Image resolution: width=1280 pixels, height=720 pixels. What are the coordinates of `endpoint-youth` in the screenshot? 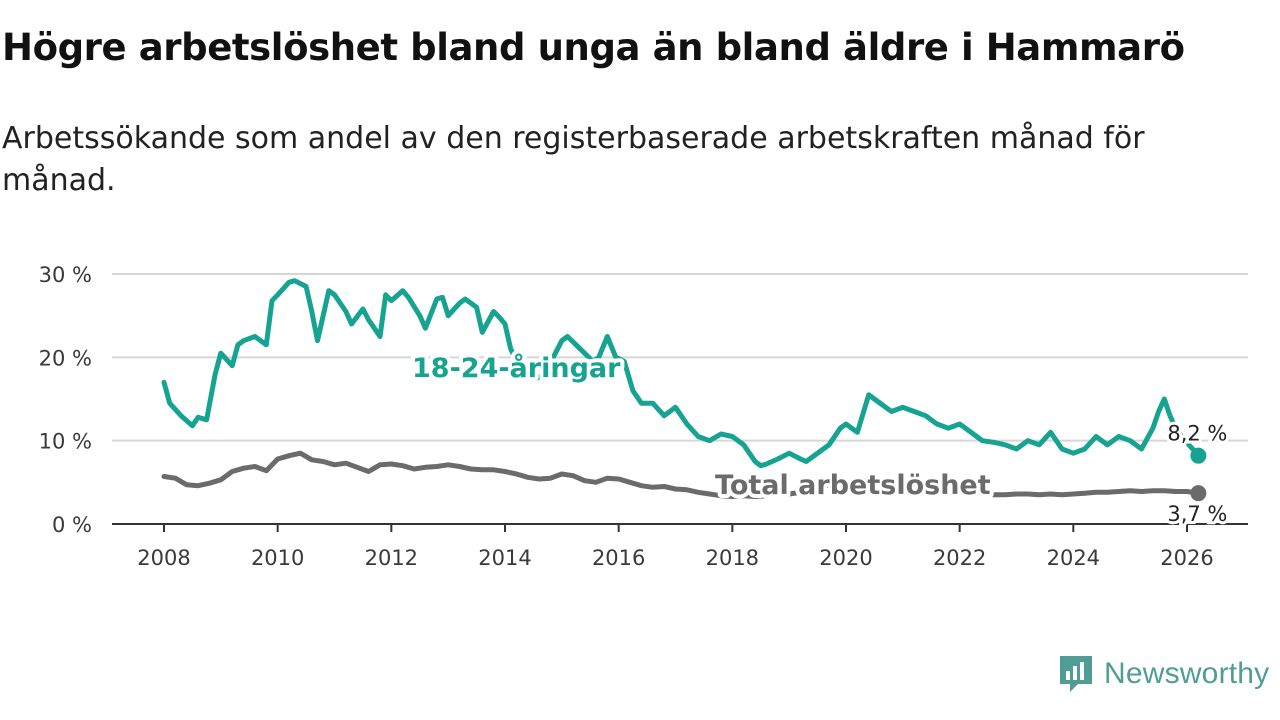 It's located at (1198, 455).